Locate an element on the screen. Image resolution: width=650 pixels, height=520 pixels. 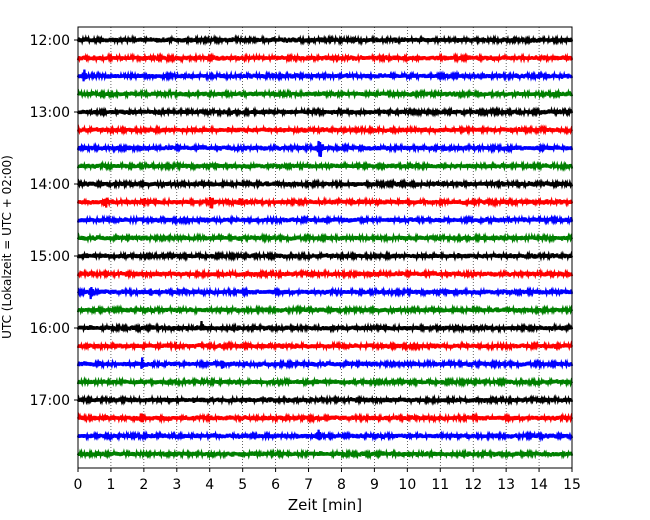
x-tick-label: 11 is located at coordinates (440, 485).